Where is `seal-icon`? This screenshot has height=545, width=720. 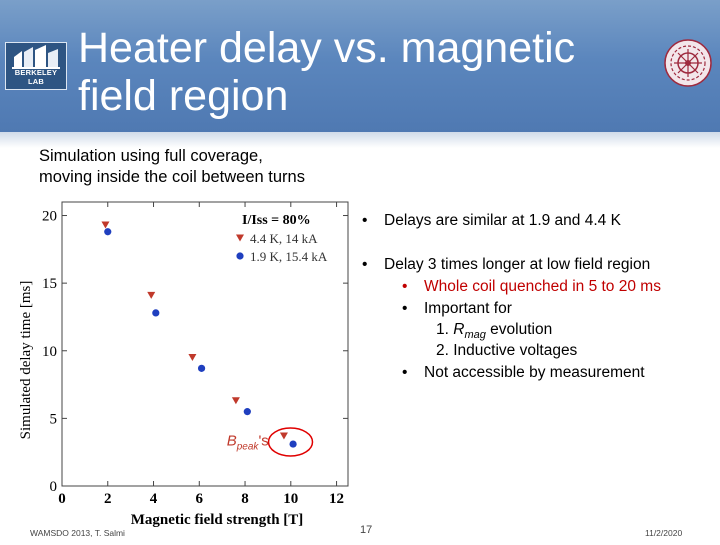
seal-icon is located at coordinates (688, 63).